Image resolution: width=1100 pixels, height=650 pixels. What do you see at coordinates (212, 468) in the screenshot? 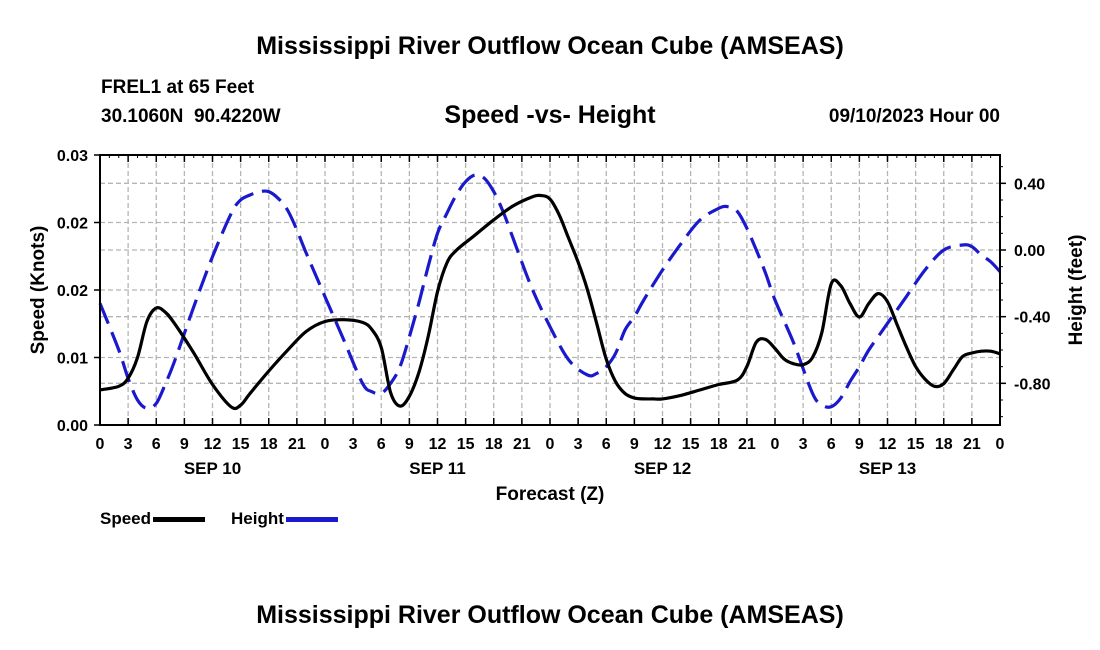
I see `day-label: SEP 10` at bounding box center [212, 468].